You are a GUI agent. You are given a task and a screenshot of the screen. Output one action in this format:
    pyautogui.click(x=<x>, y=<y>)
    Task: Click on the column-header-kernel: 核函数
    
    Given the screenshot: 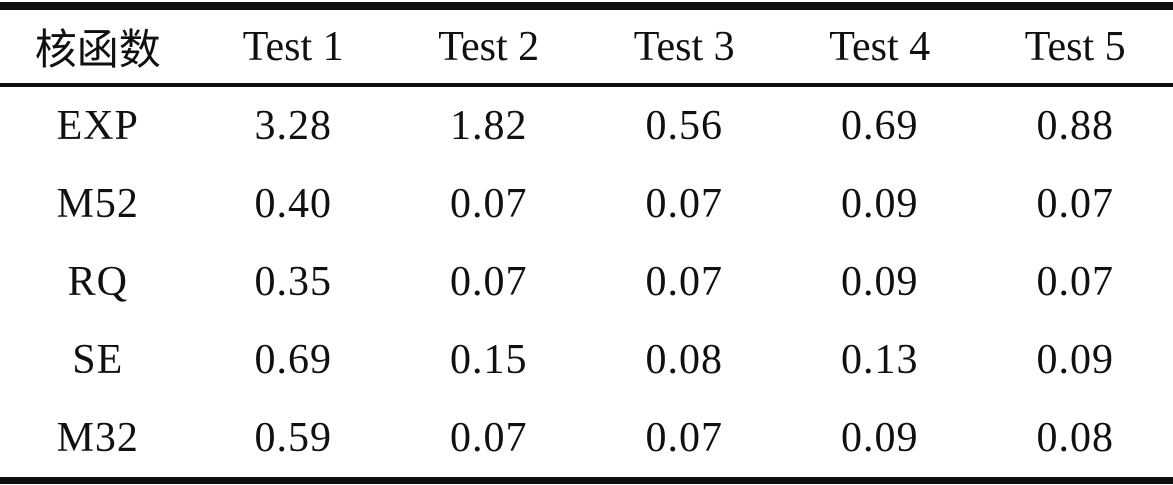 What is the action you would take?
    pyautogui.click(x=98, y=46)
    